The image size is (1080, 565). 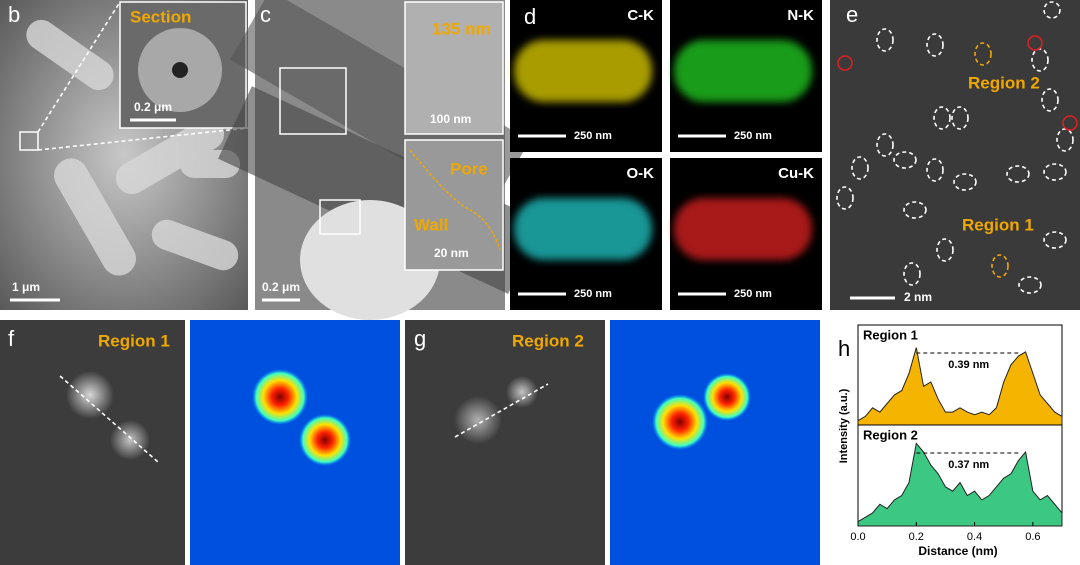 What do you see at coordinates (796, 173) in the screenshot?
I see `element-label: Cu-K` at bounding box center [796, 173].